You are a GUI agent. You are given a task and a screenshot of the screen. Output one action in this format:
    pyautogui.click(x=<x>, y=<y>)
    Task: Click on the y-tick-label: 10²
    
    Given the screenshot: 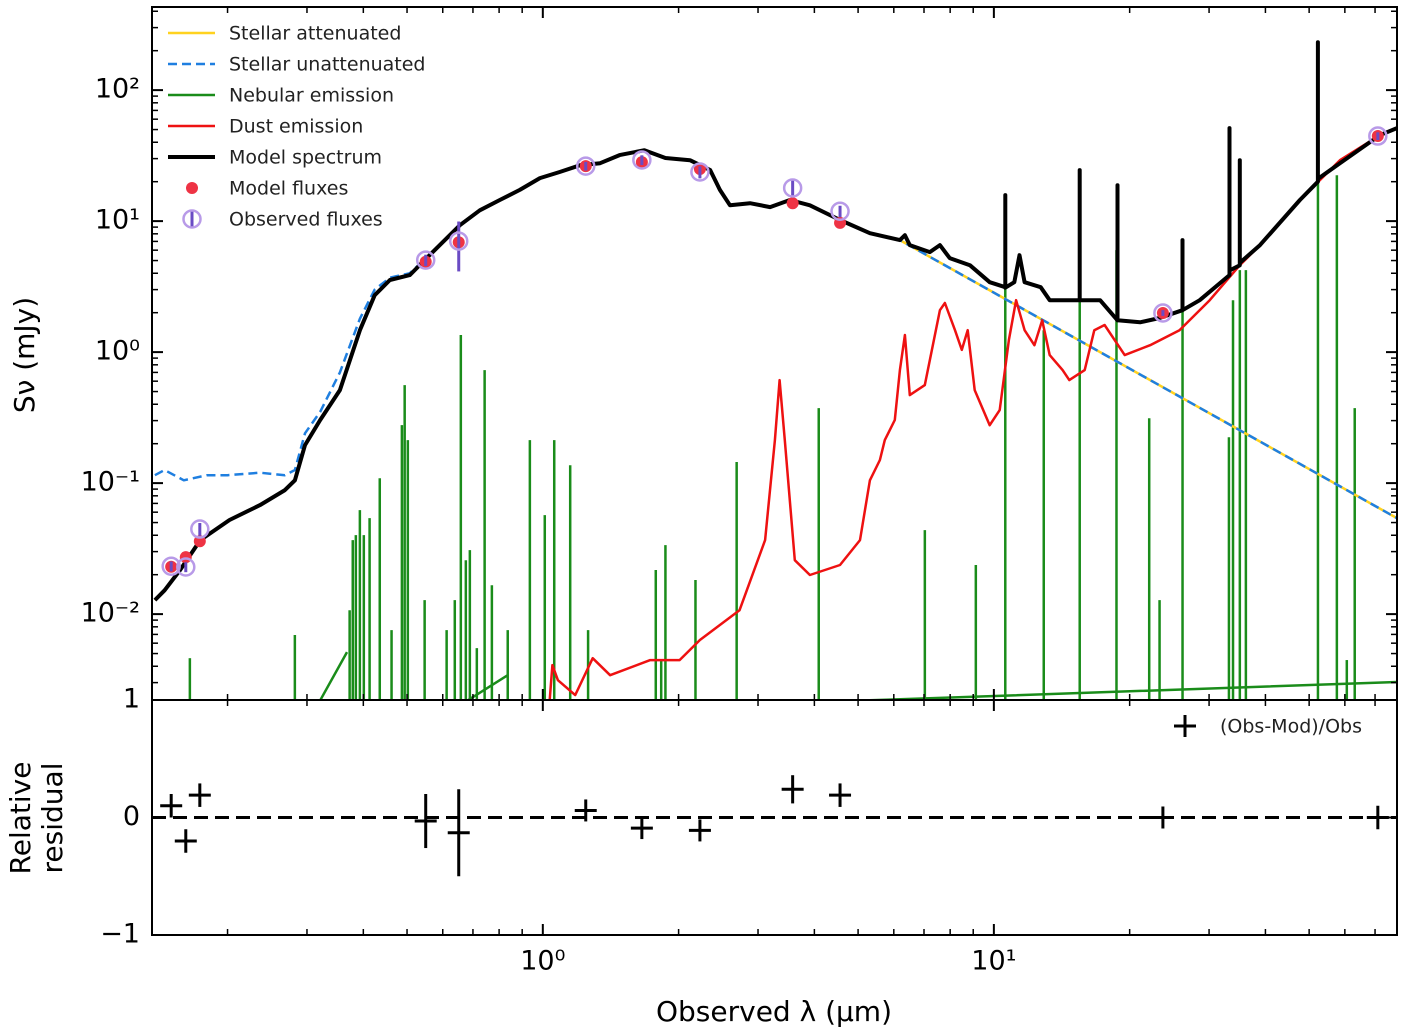 What is the action you would take?
    pyautogui.click(x=117, y=89)
    